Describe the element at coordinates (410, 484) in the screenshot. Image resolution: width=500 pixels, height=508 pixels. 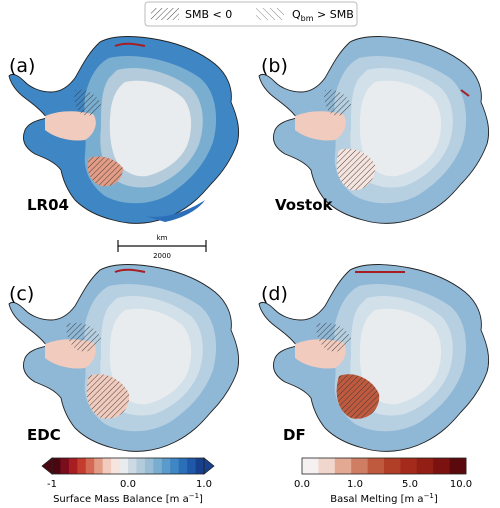
I see `colorbar-melt-tick-2: 5.0` at that location.